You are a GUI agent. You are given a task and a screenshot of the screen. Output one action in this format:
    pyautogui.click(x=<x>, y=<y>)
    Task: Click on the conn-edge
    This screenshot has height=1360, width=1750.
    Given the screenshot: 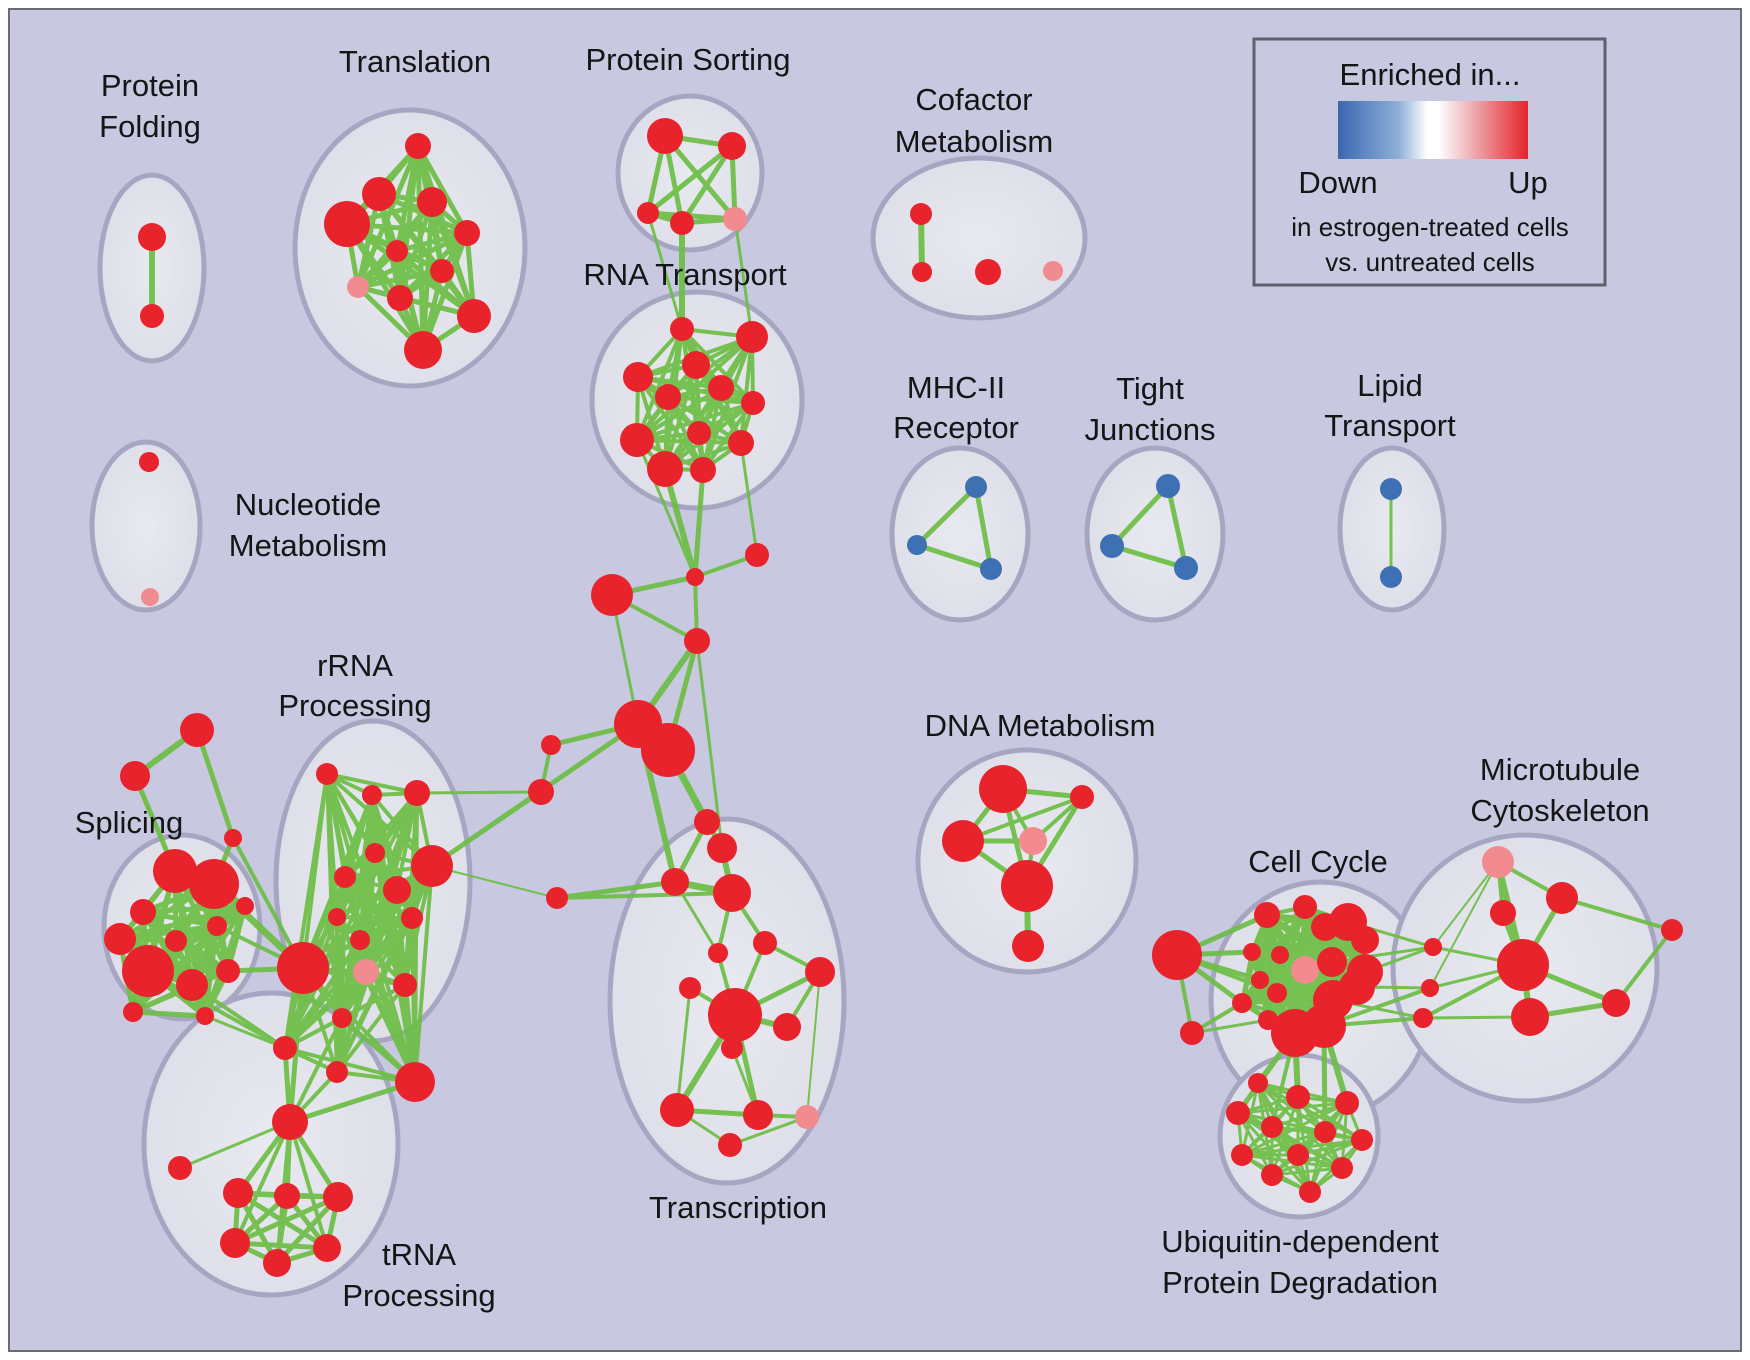 What is the action you would take?
    pyautogui.click(x=215, y=784)
    